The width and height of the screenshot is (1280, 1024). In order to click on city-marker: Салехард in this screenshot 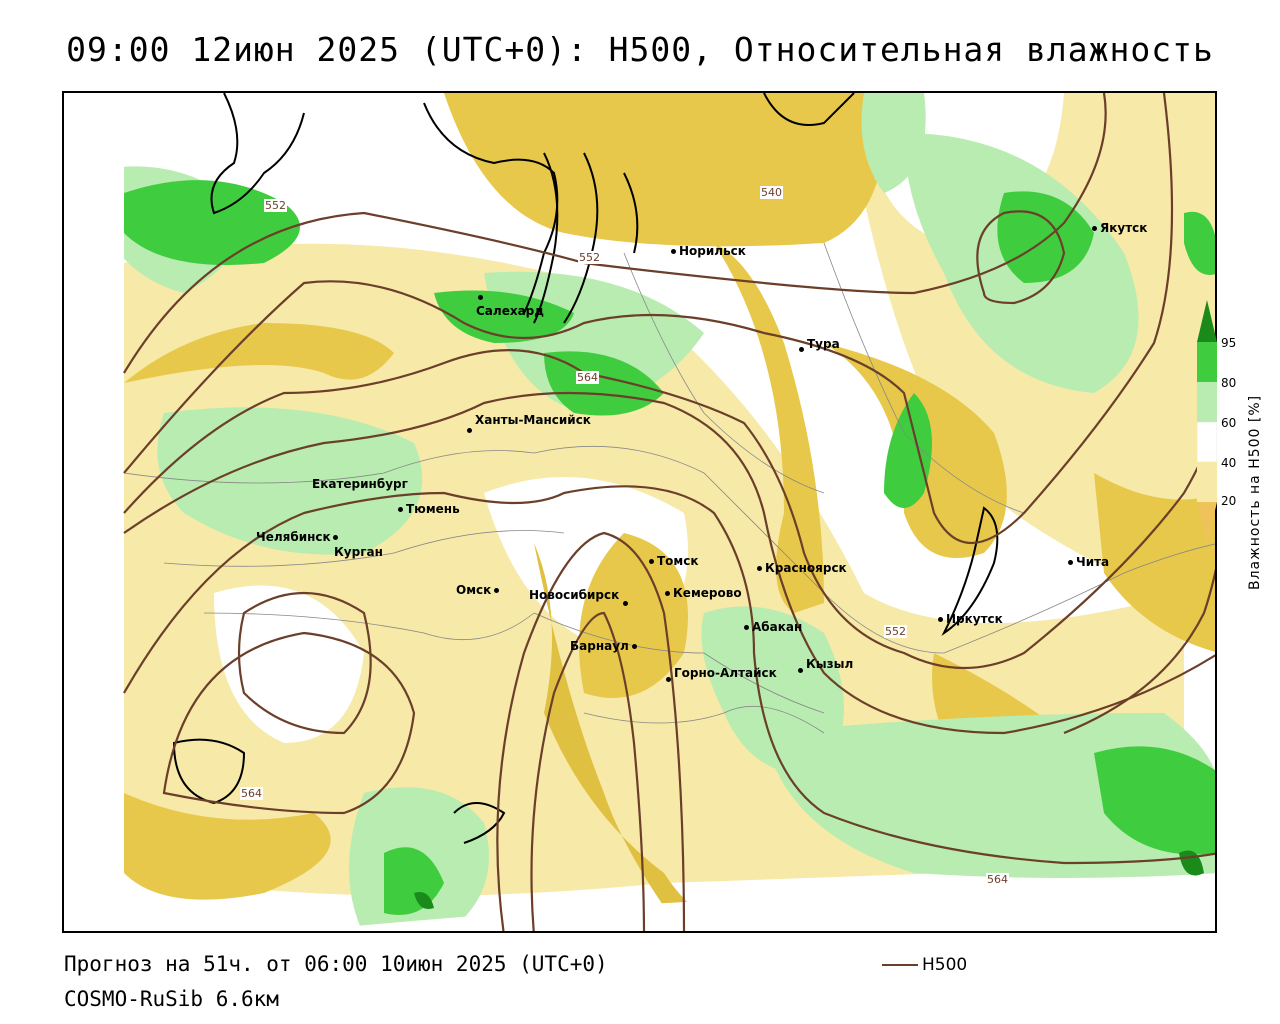, I will do `click(516, 297)`.